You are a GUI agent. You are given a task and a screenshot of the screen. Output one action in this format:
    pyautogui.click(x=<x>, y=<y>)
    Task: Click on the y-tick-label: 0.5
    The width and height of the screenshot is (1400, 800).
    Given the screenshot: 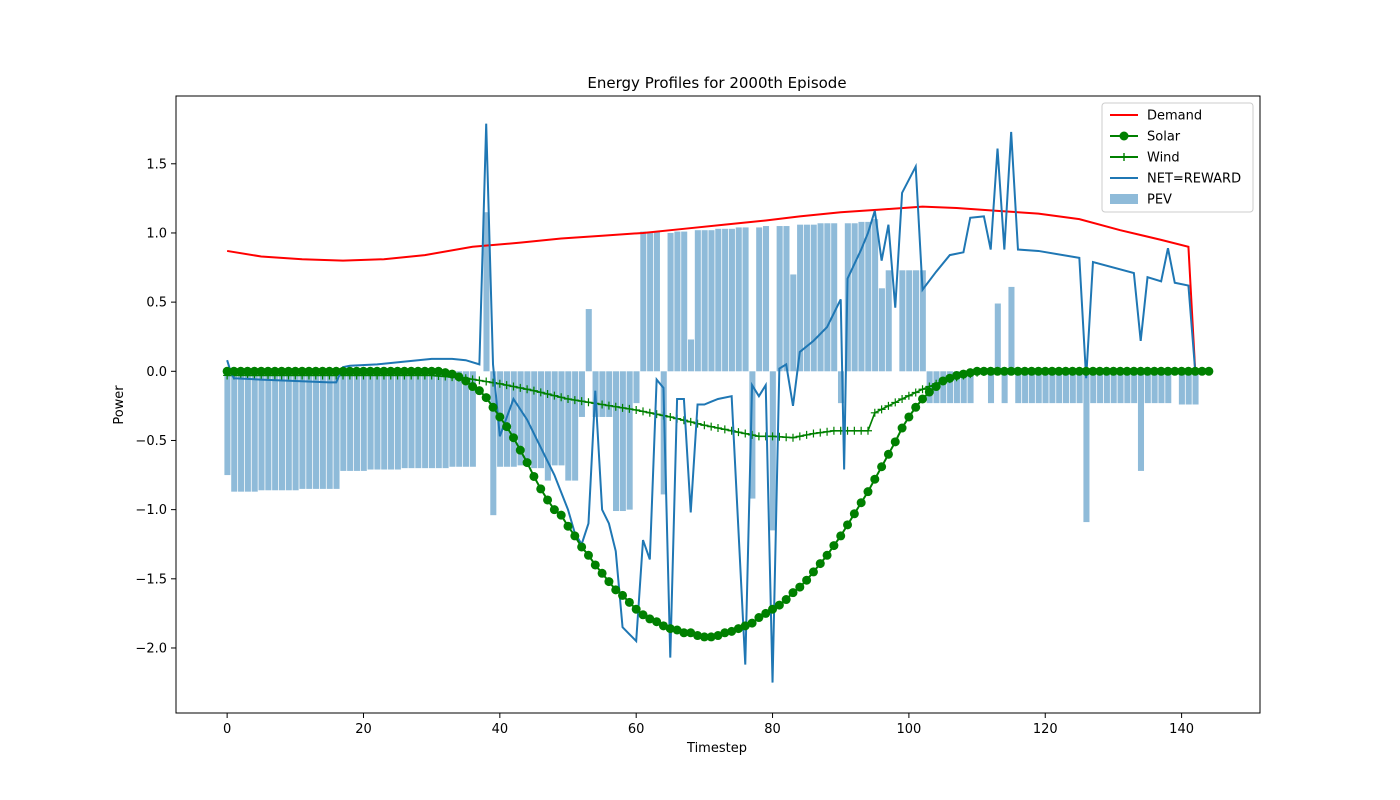 What is the action you would take?
    pyautogui.click(x=156, y=303)
    